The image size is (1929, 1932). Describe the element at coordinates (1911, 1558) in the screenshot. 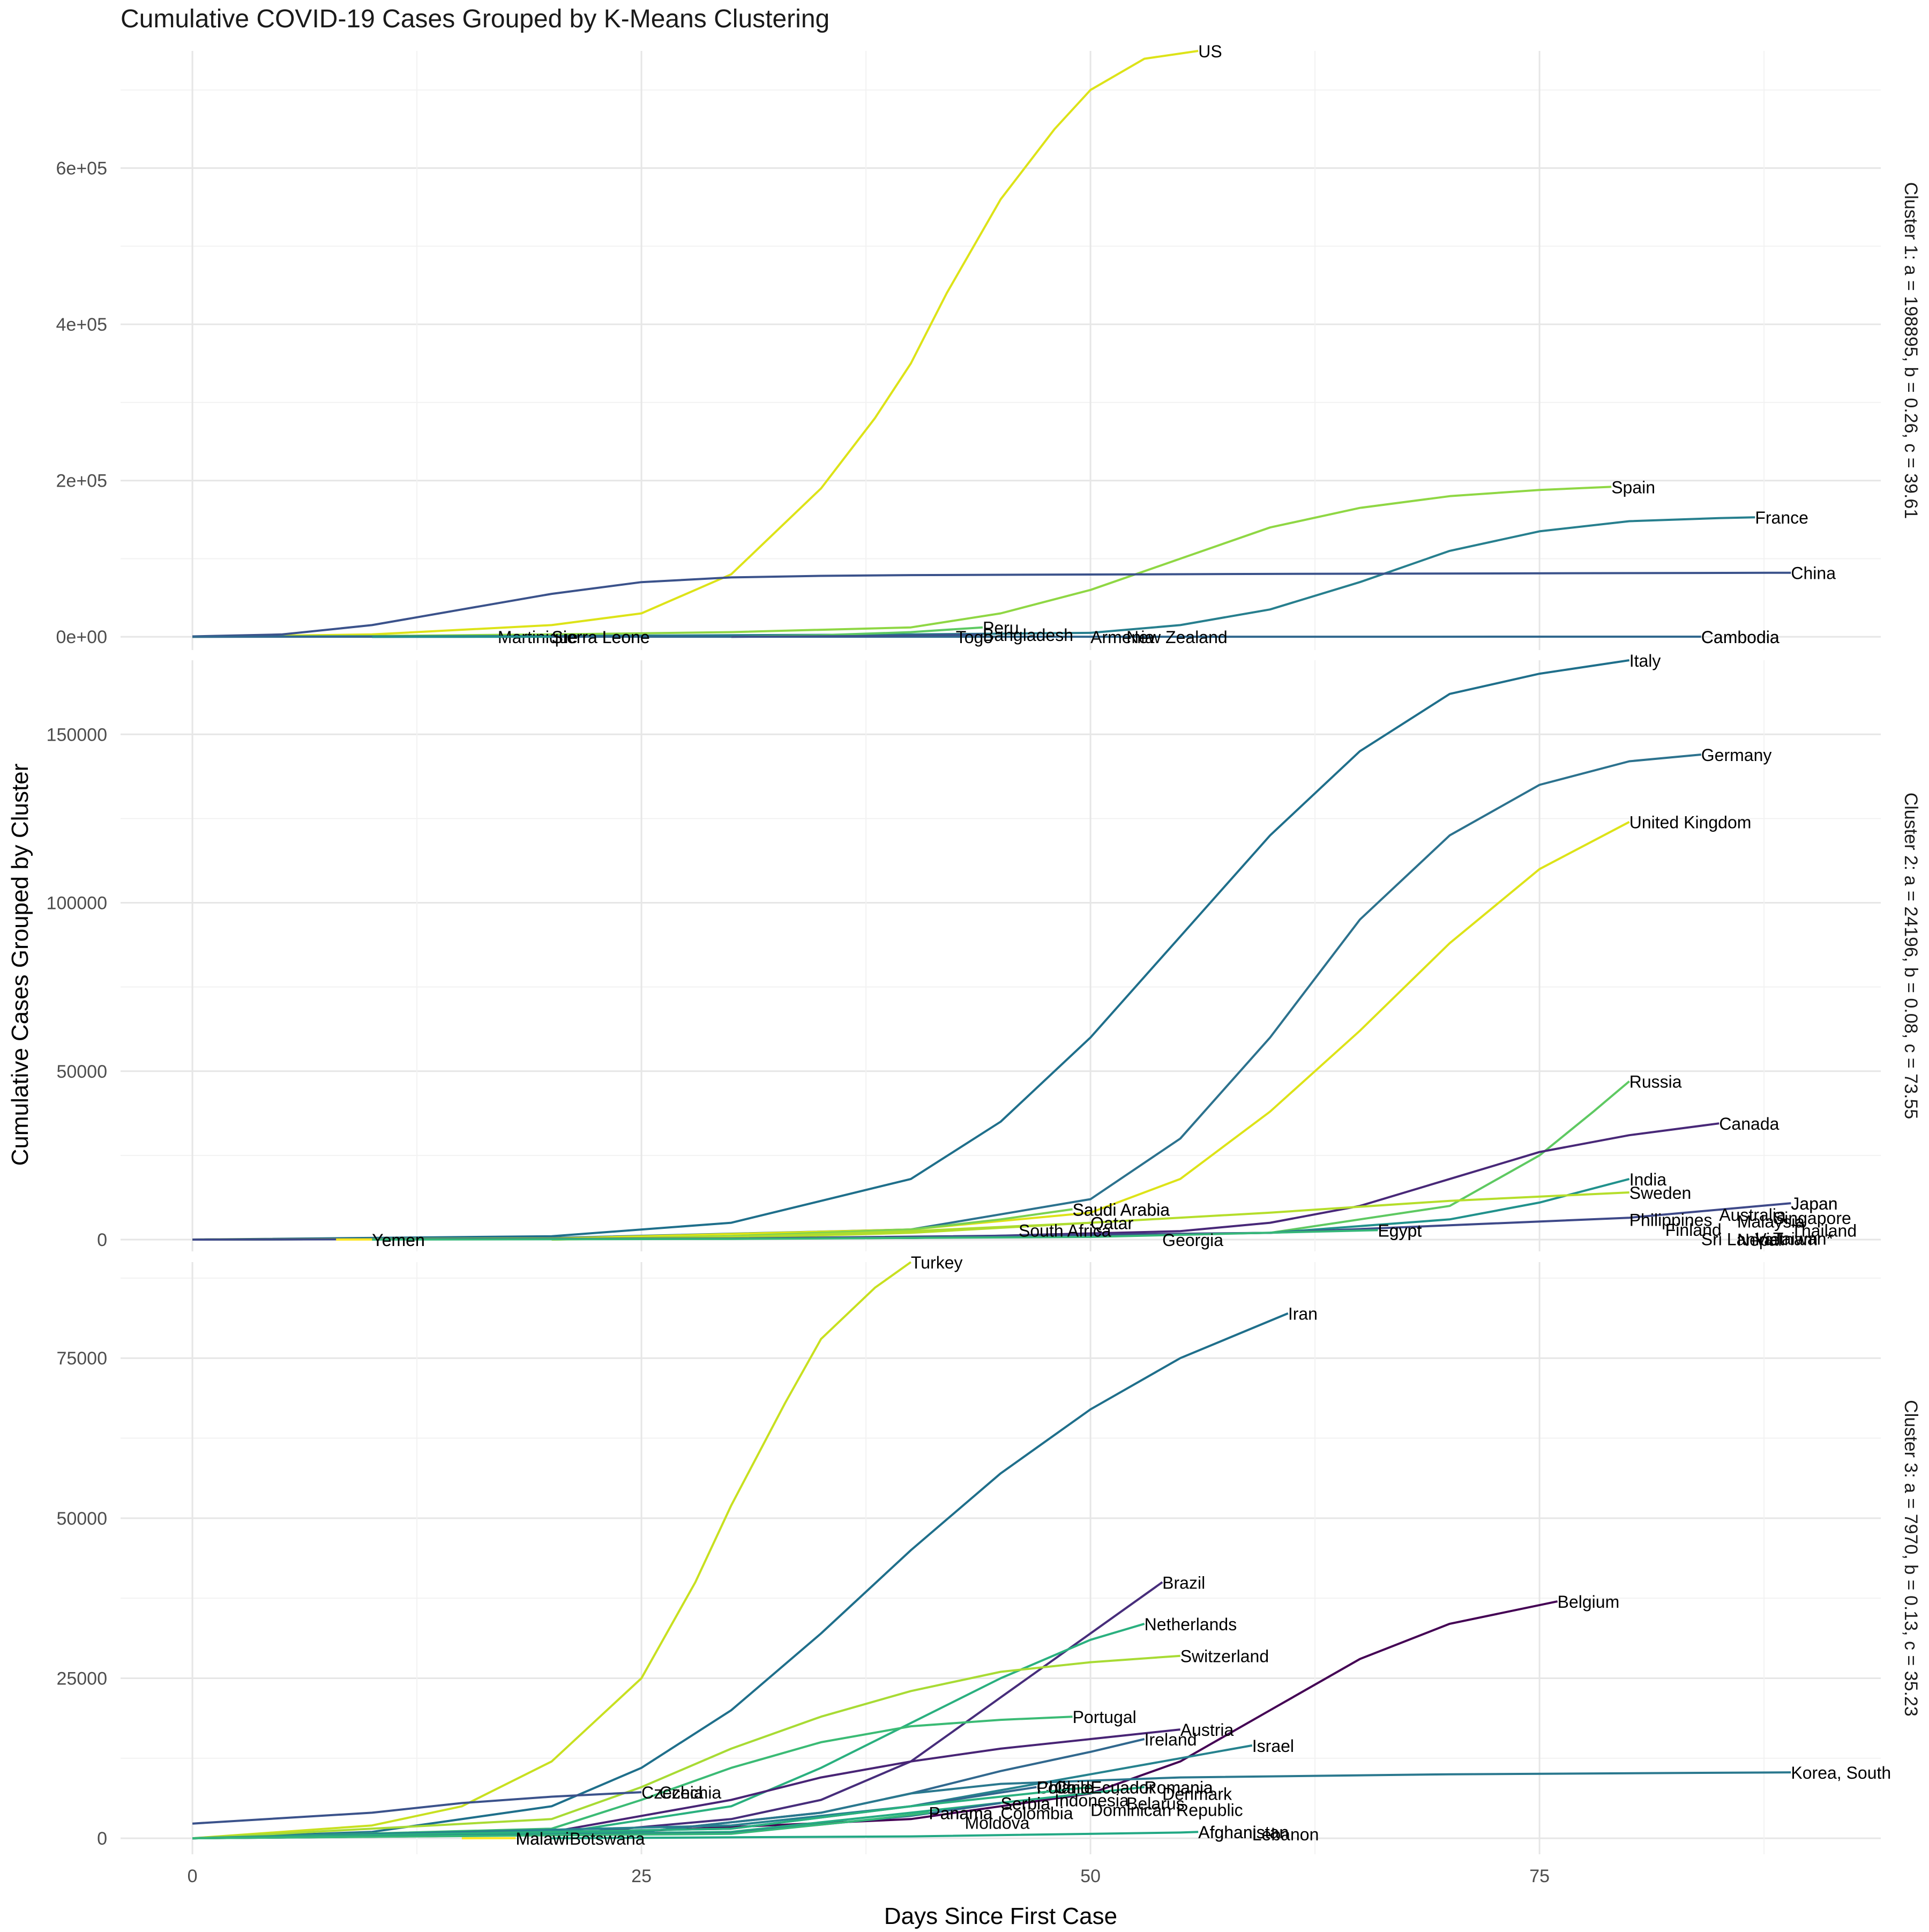

I see `facet-strip-label: Cluster 3: a = 7970, b = 0.13, c = 35.23` at that location.